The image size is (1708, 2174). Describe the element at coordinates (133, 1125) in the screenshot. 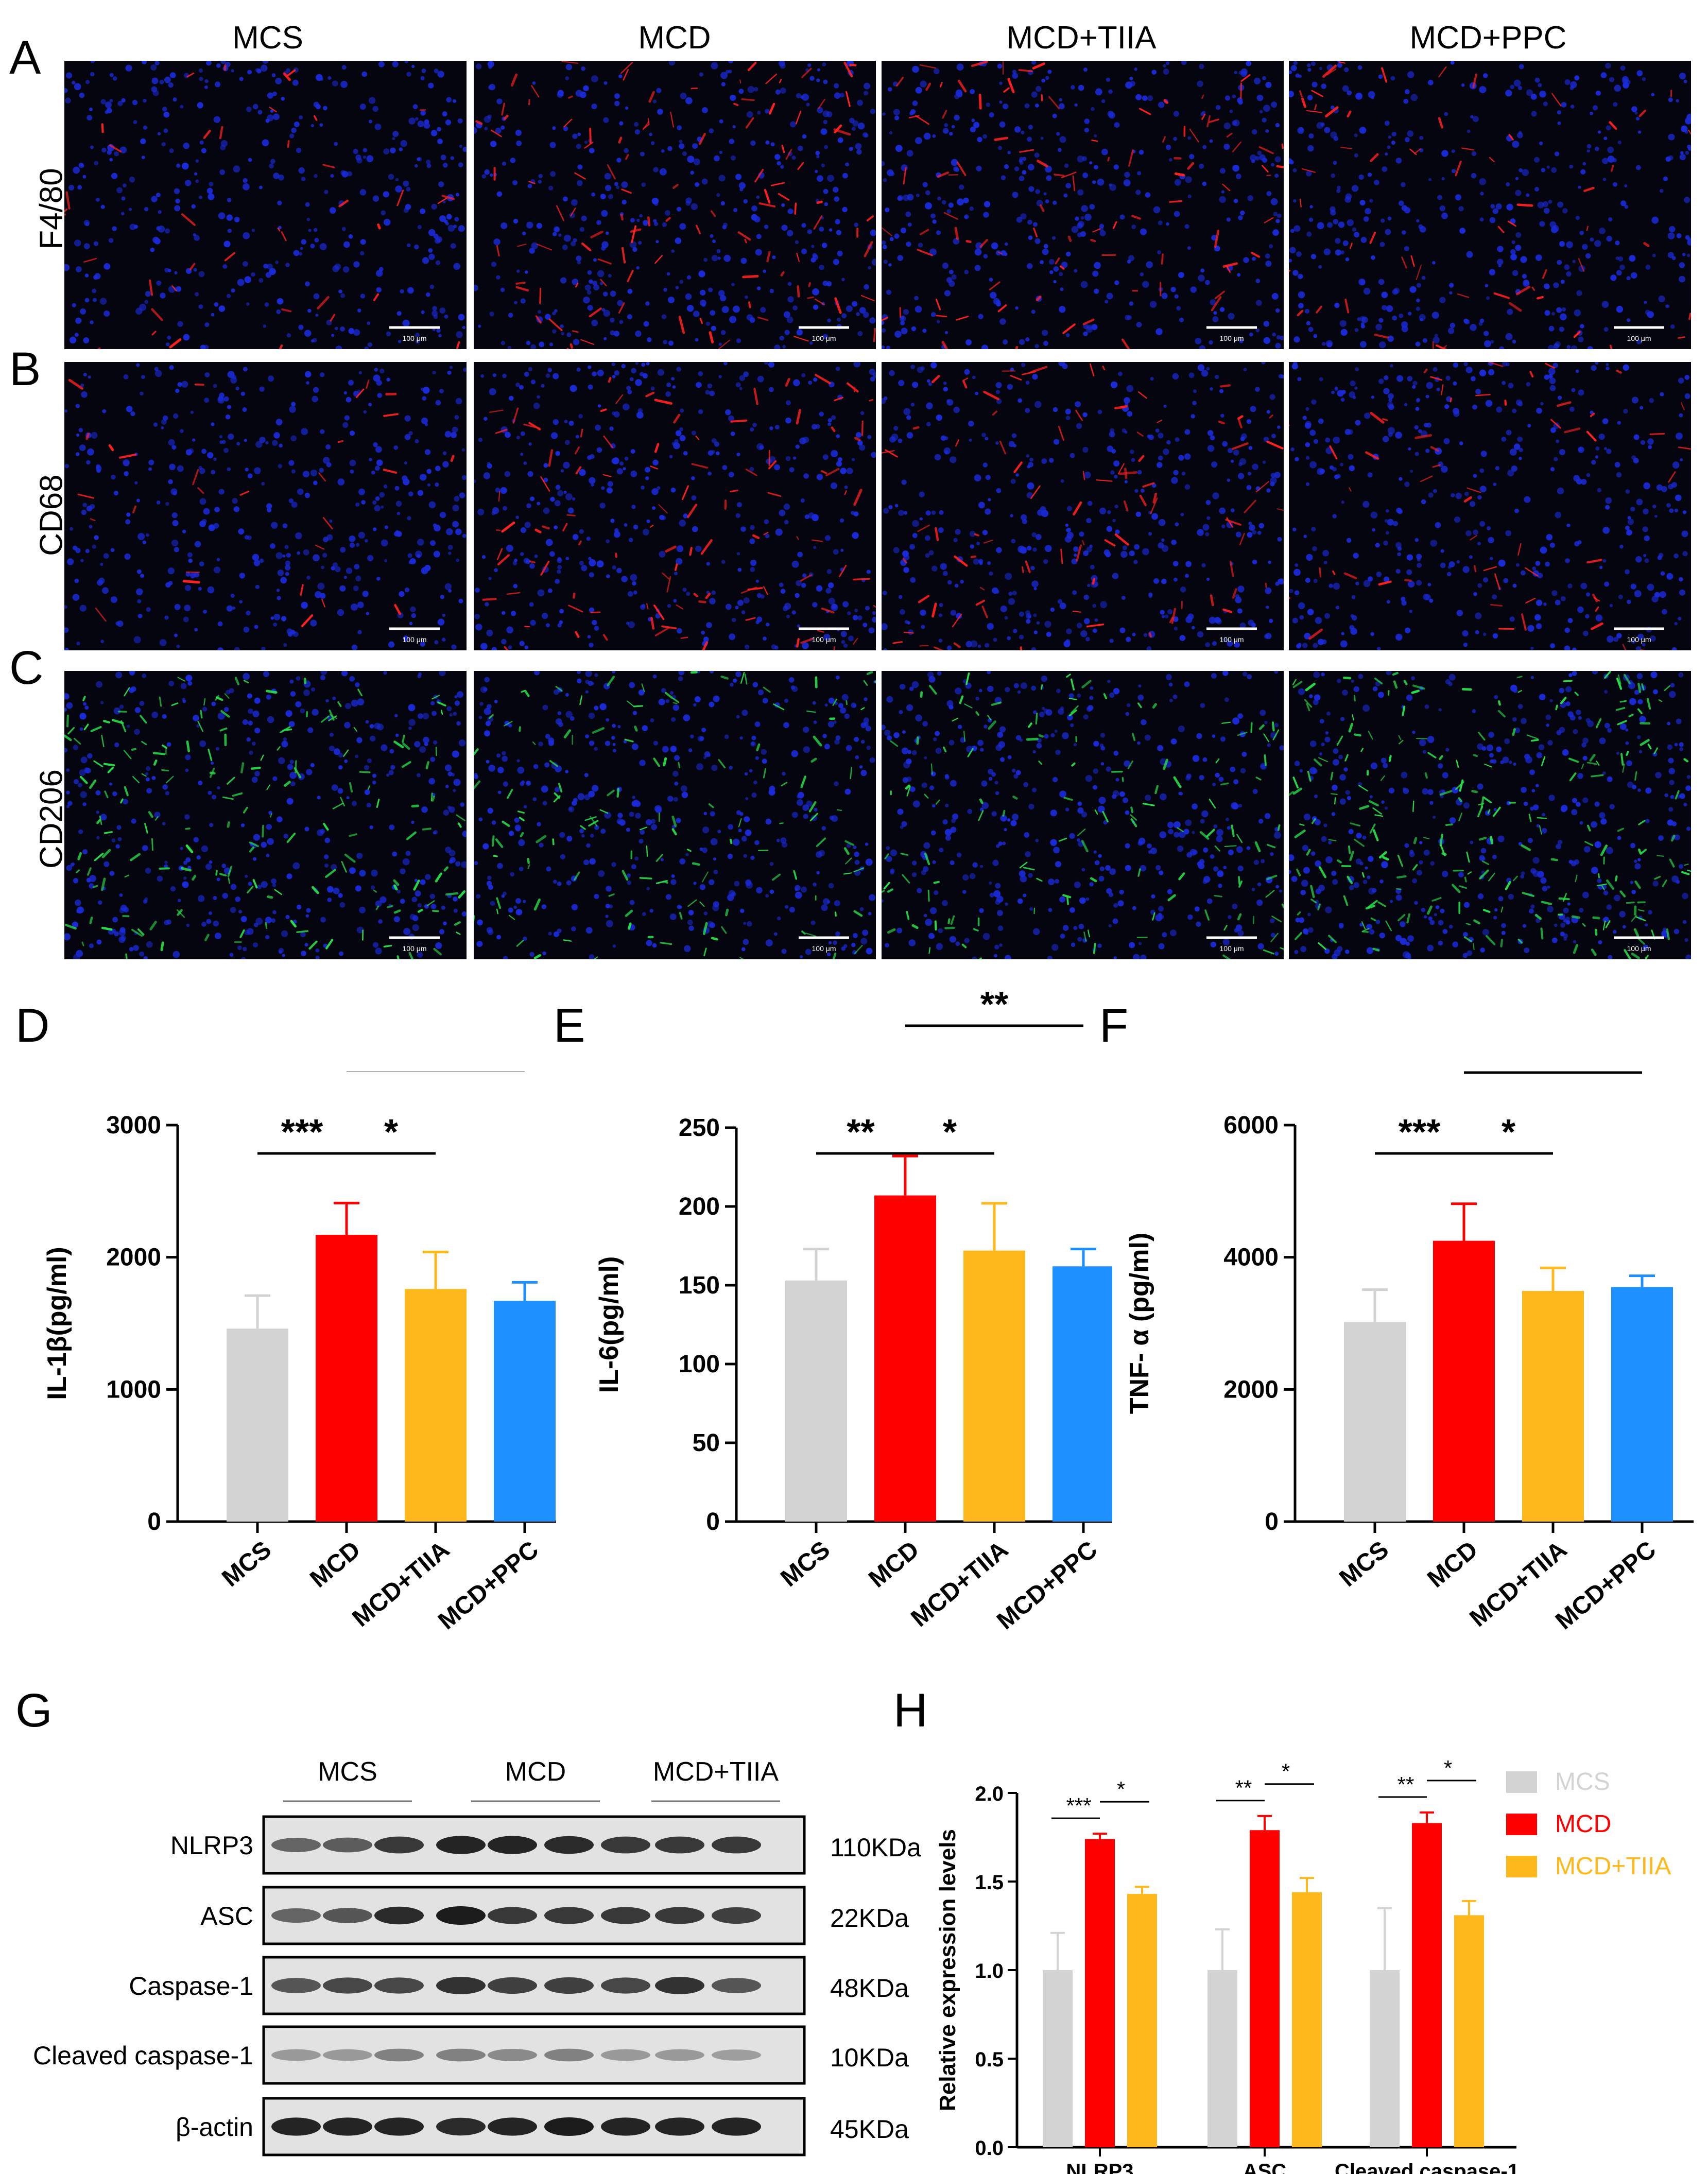

I see `y-tick-label: 3000` at that location.